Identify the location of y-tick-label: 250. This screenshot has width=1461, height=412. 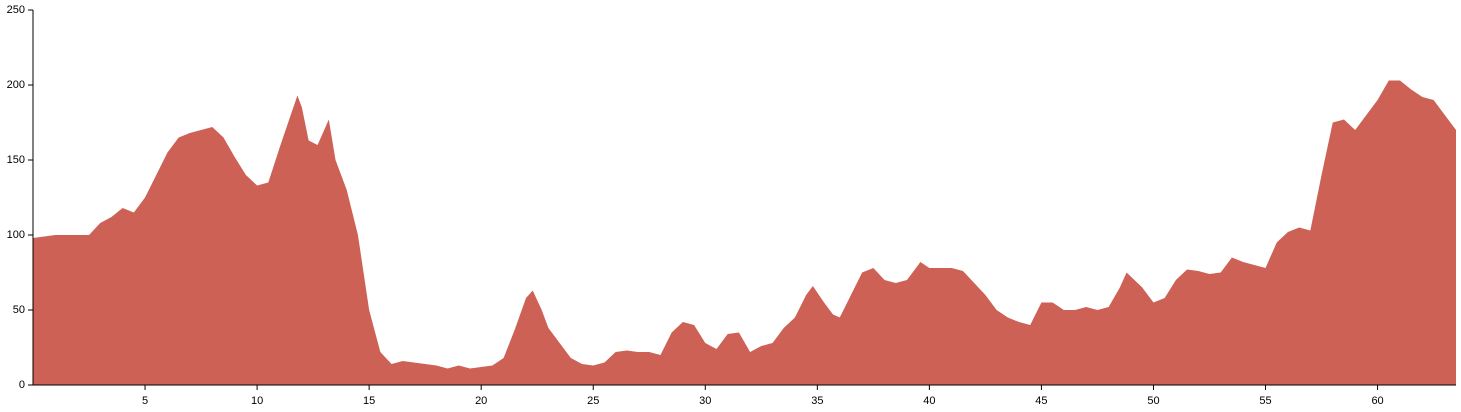
(16, 10).